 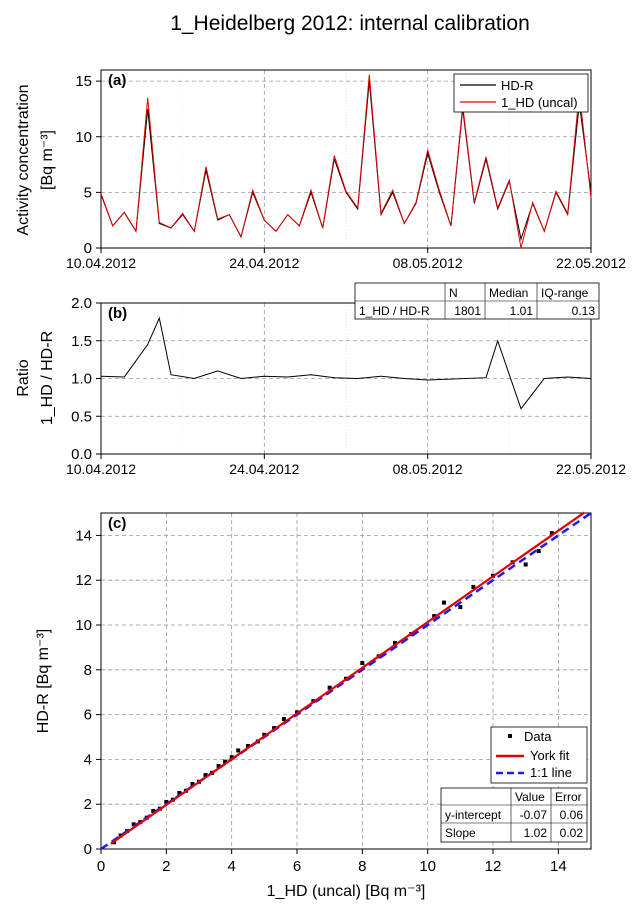 I want to click on panel-a-label: (a), so click(x=117, y=80).